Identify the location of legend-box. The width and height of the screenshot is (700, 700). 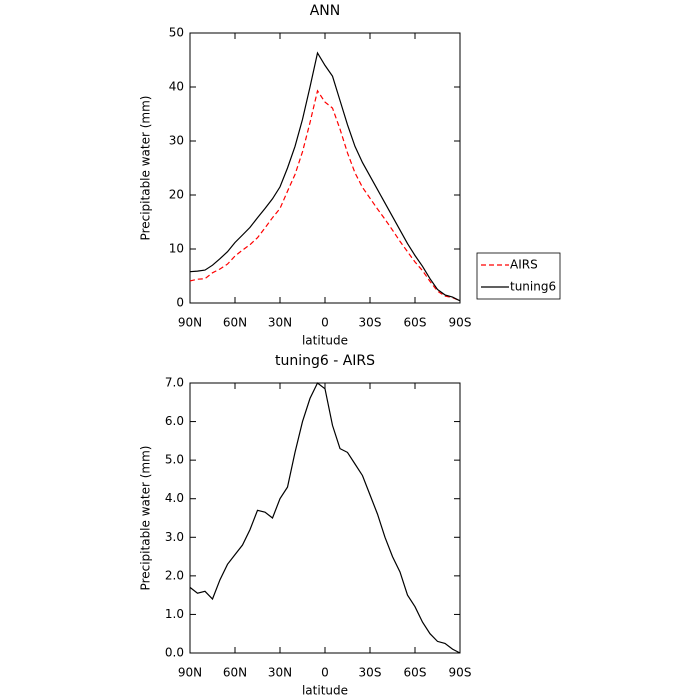
(518, 276).